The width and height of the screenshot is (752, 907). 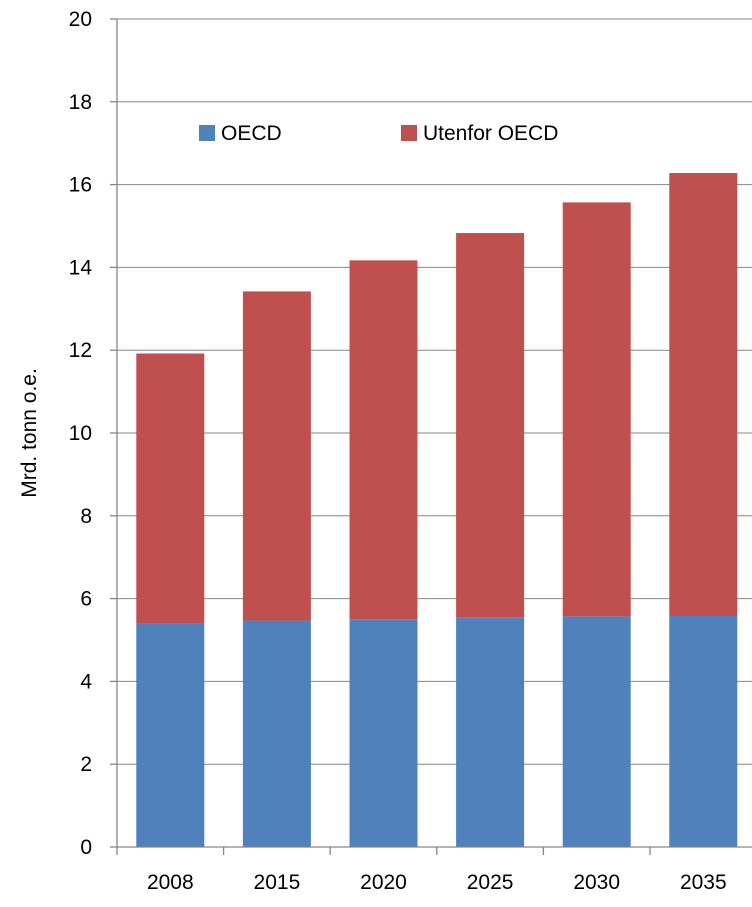 What do you see at coordinates (80, 433) in the screenshot?
I see `y-tick-label: 10` at bounding box center [80, 433].